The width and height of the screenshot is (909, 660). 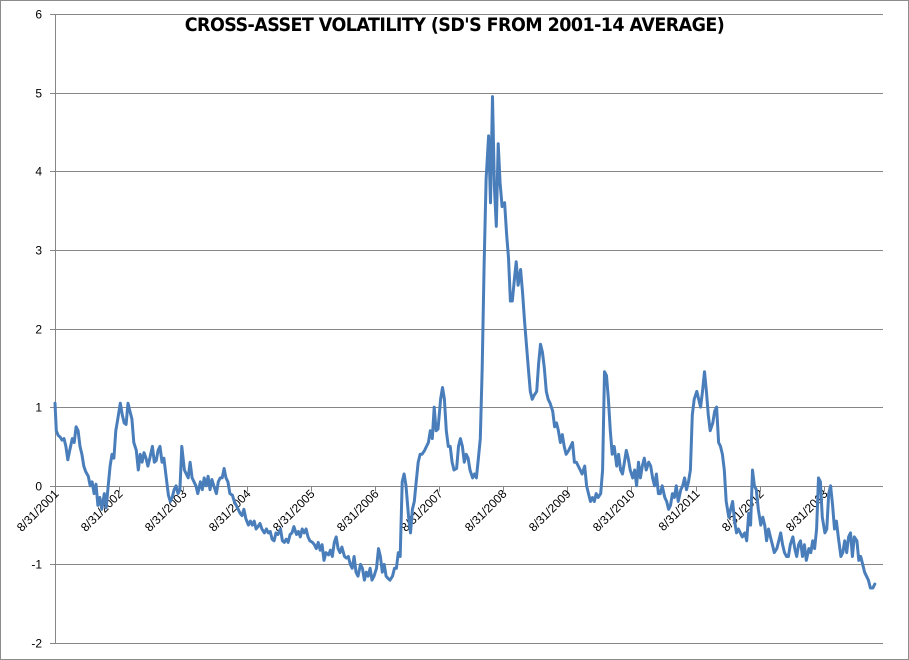 I want to click on x-tick-label: 8/31/2006, so click(x=358, y=510).